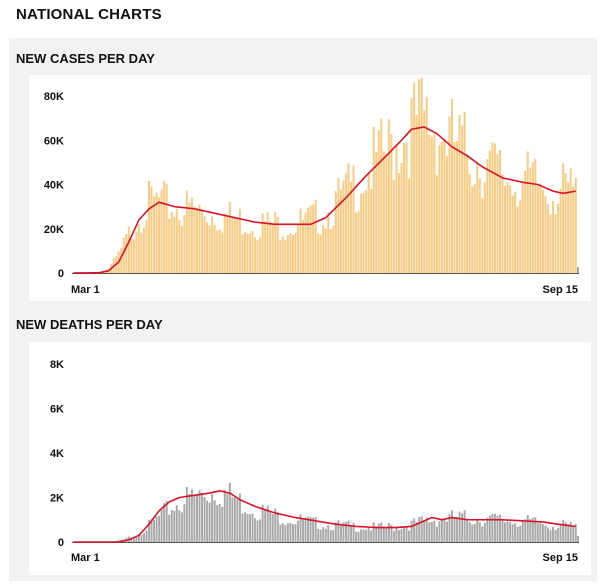 This screenshot has height=586, width=606. Describe the element at coordinates (54, 186) in the screenshot. I see `y-tick-label: 40K` at that location.